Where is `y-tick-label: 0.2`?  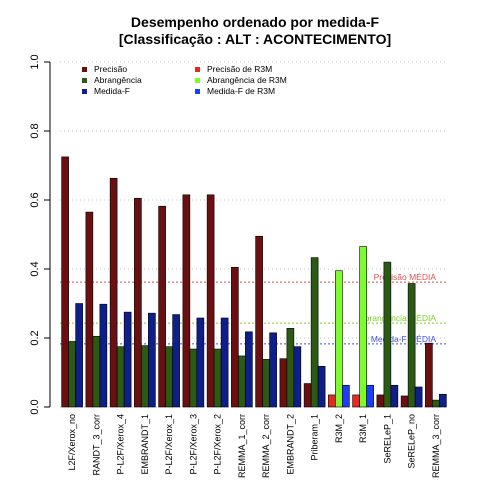
y-tick-label: 0.2 is located at coordinates (35, 337).